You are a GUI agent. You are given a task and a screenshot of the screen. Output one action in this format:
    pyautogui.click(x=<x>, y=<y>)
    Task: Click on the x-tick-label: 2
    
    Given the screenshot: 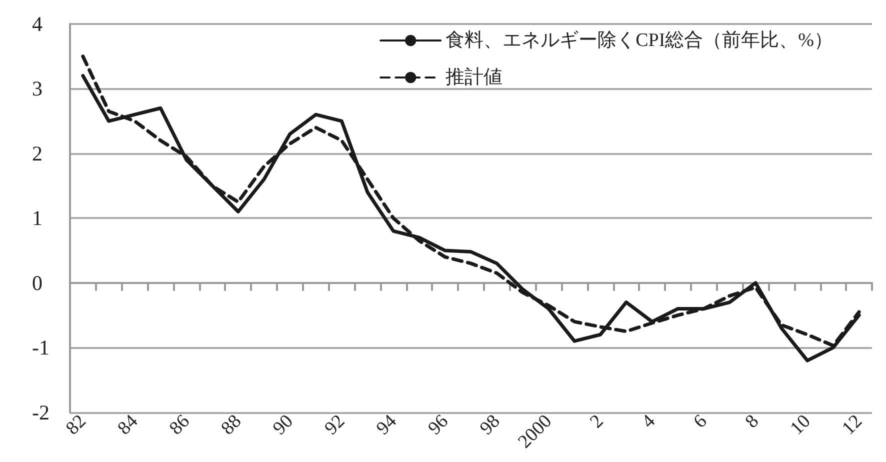 What is the action you would take?
    pyautogui.click(x=597, y=421)
    